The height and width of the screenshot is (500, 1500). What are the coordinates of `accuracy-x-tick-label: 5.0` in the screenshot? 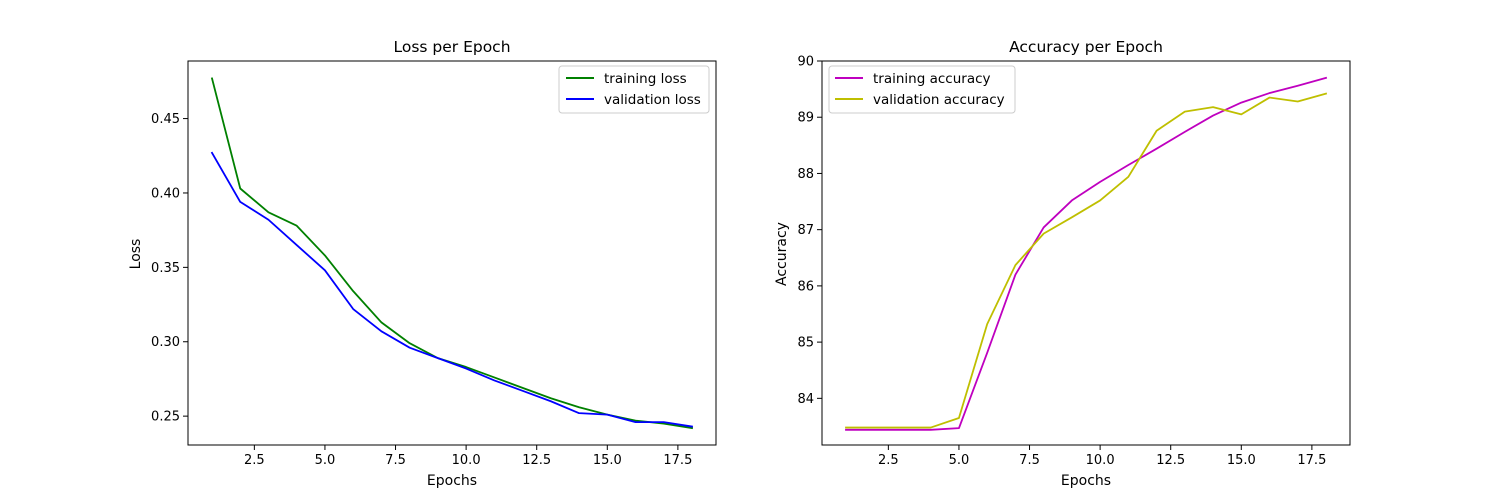 It's located at (959, 460).